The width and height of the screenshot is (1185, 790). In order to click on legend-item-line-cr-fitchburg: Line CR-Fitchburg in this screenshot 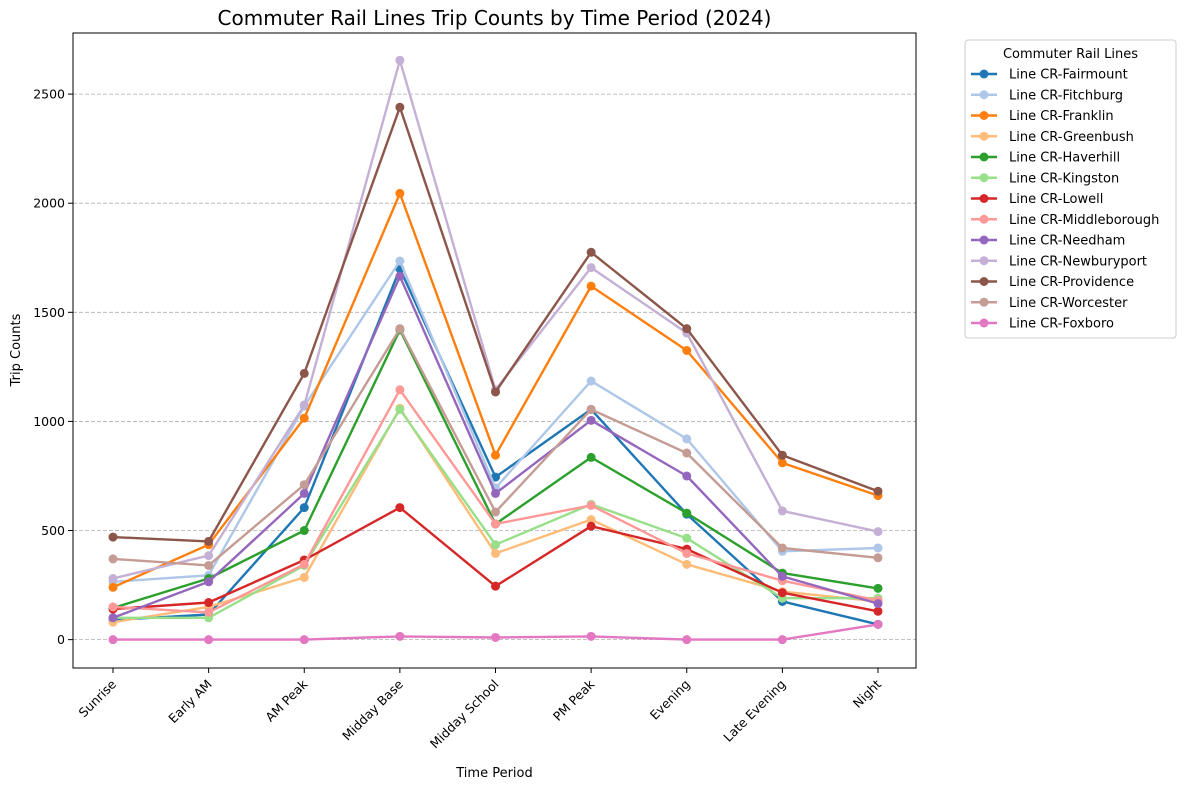, I will do `click(1047, 95)`.